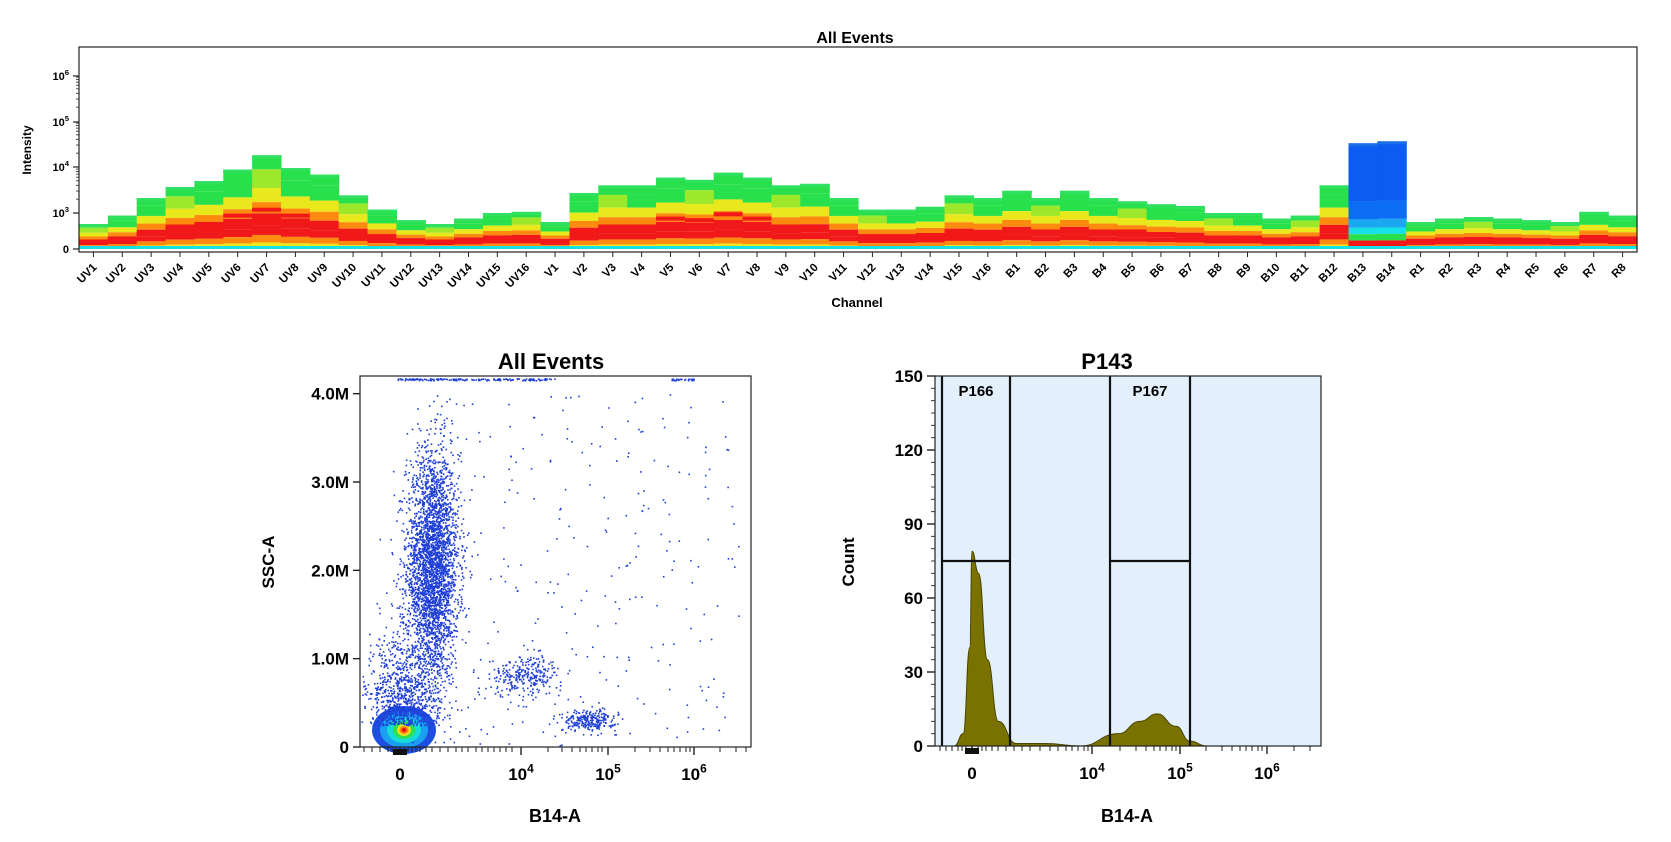  What do you see at coordinates (1074, 229) in the screenshot?
I see `spectrum-median` at bounding box center [1074, 229].